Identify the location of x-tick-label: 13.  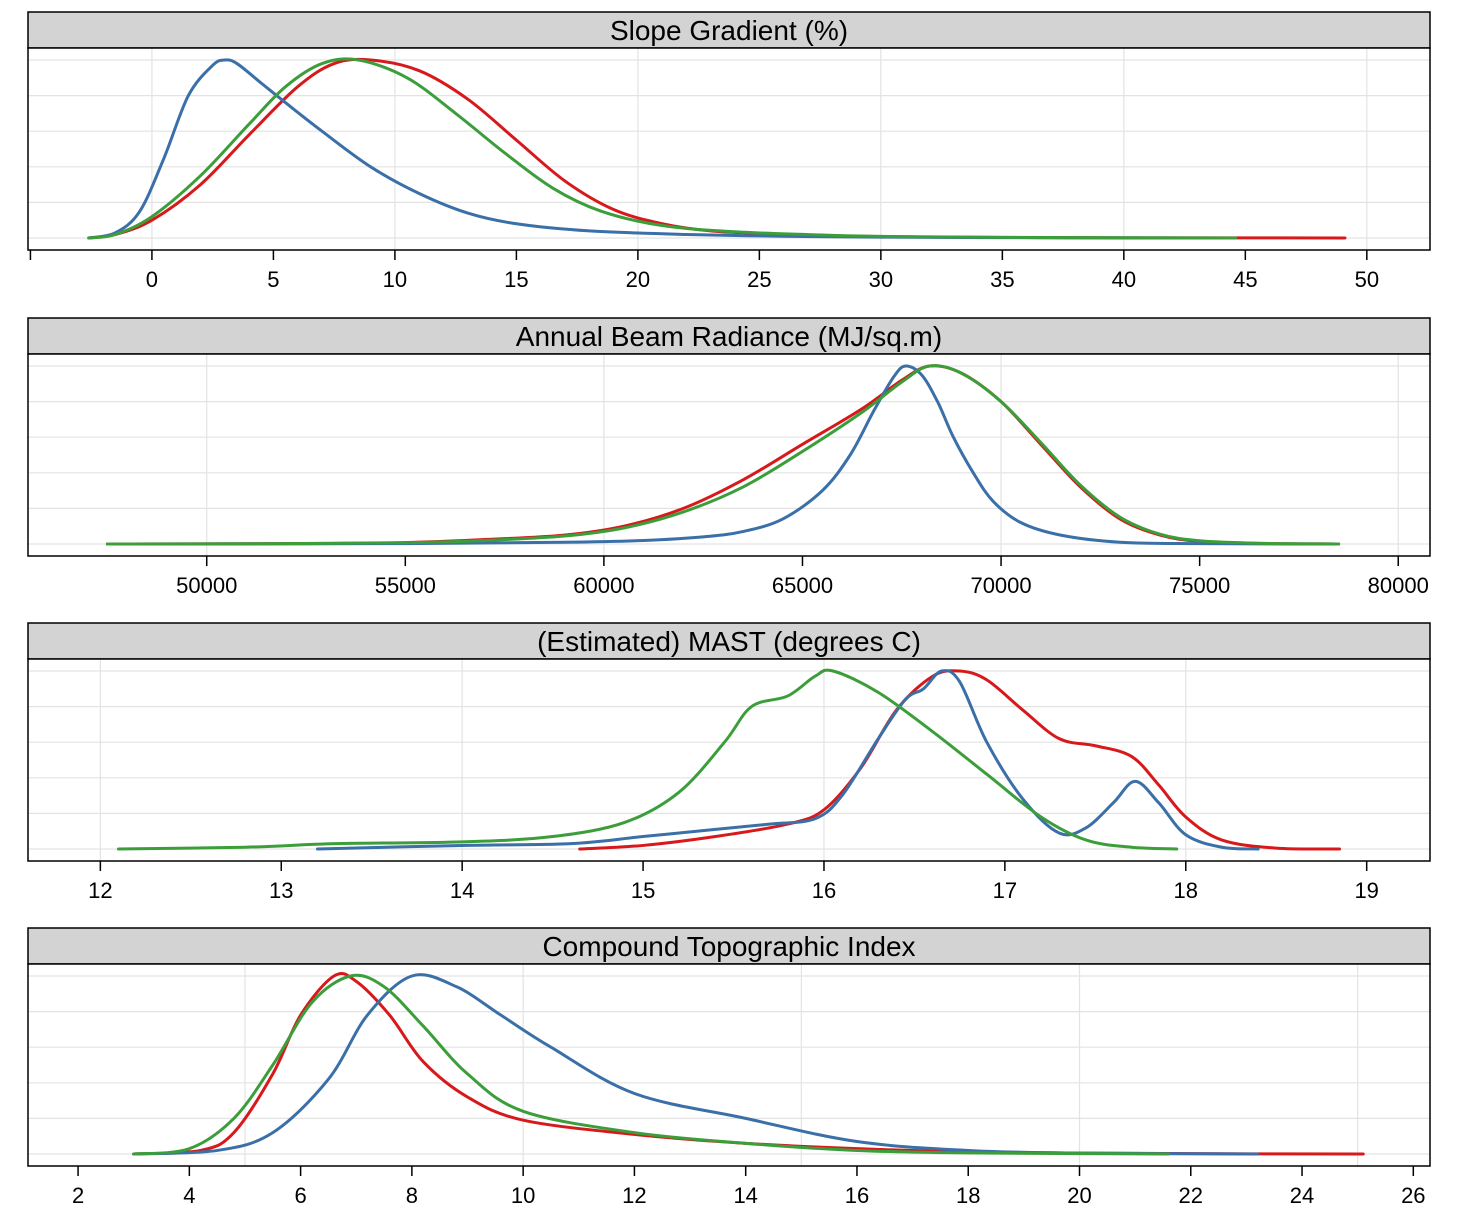
(281, 890).